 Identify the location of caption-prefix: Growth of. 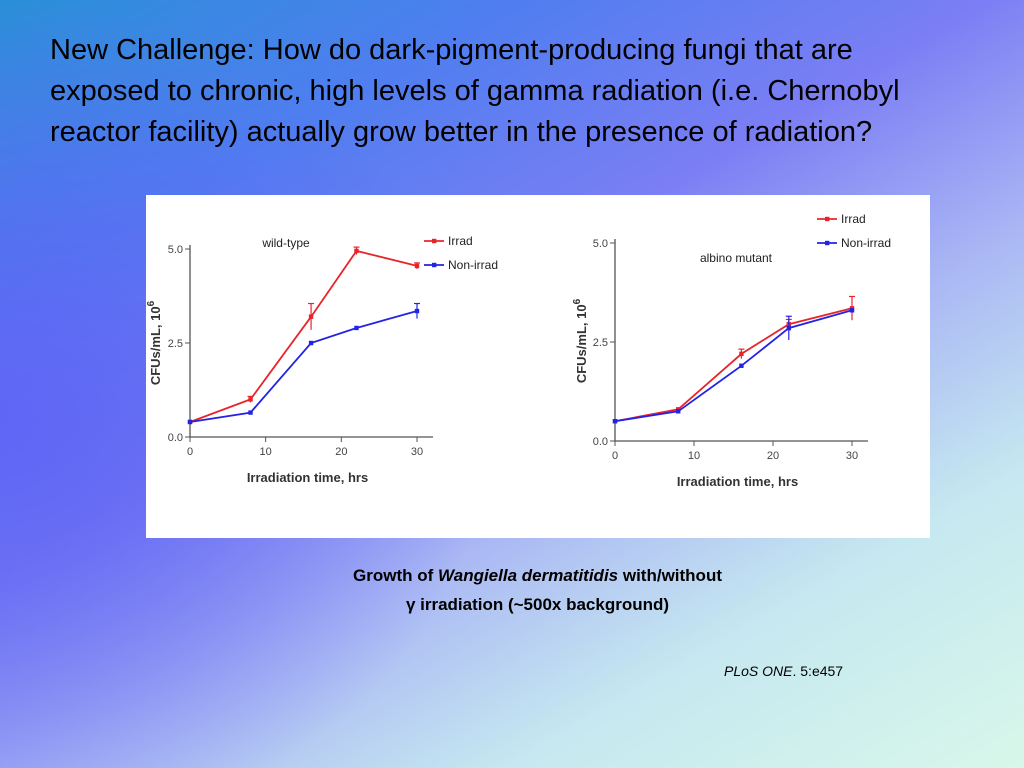
(395, 575).